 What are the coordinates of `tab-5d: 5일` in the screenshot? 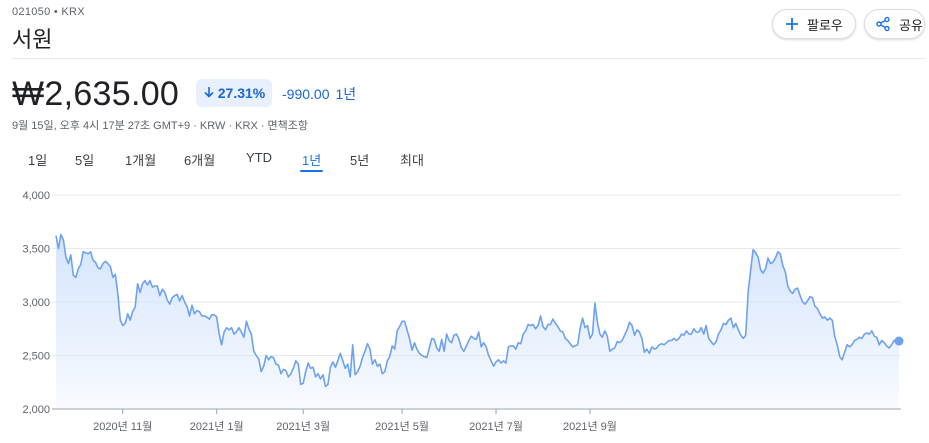 It's located at (84, 159).